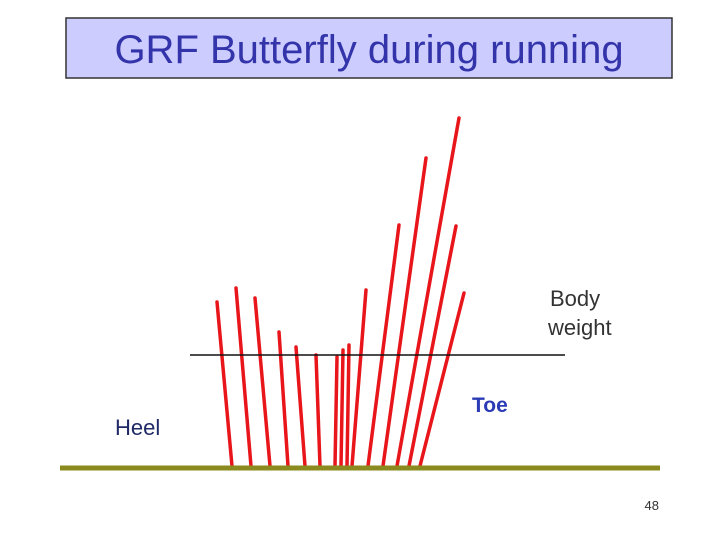  Describe the element at coordinates (652, 505) in the screenshot. I see `page-number: 48` at that location.